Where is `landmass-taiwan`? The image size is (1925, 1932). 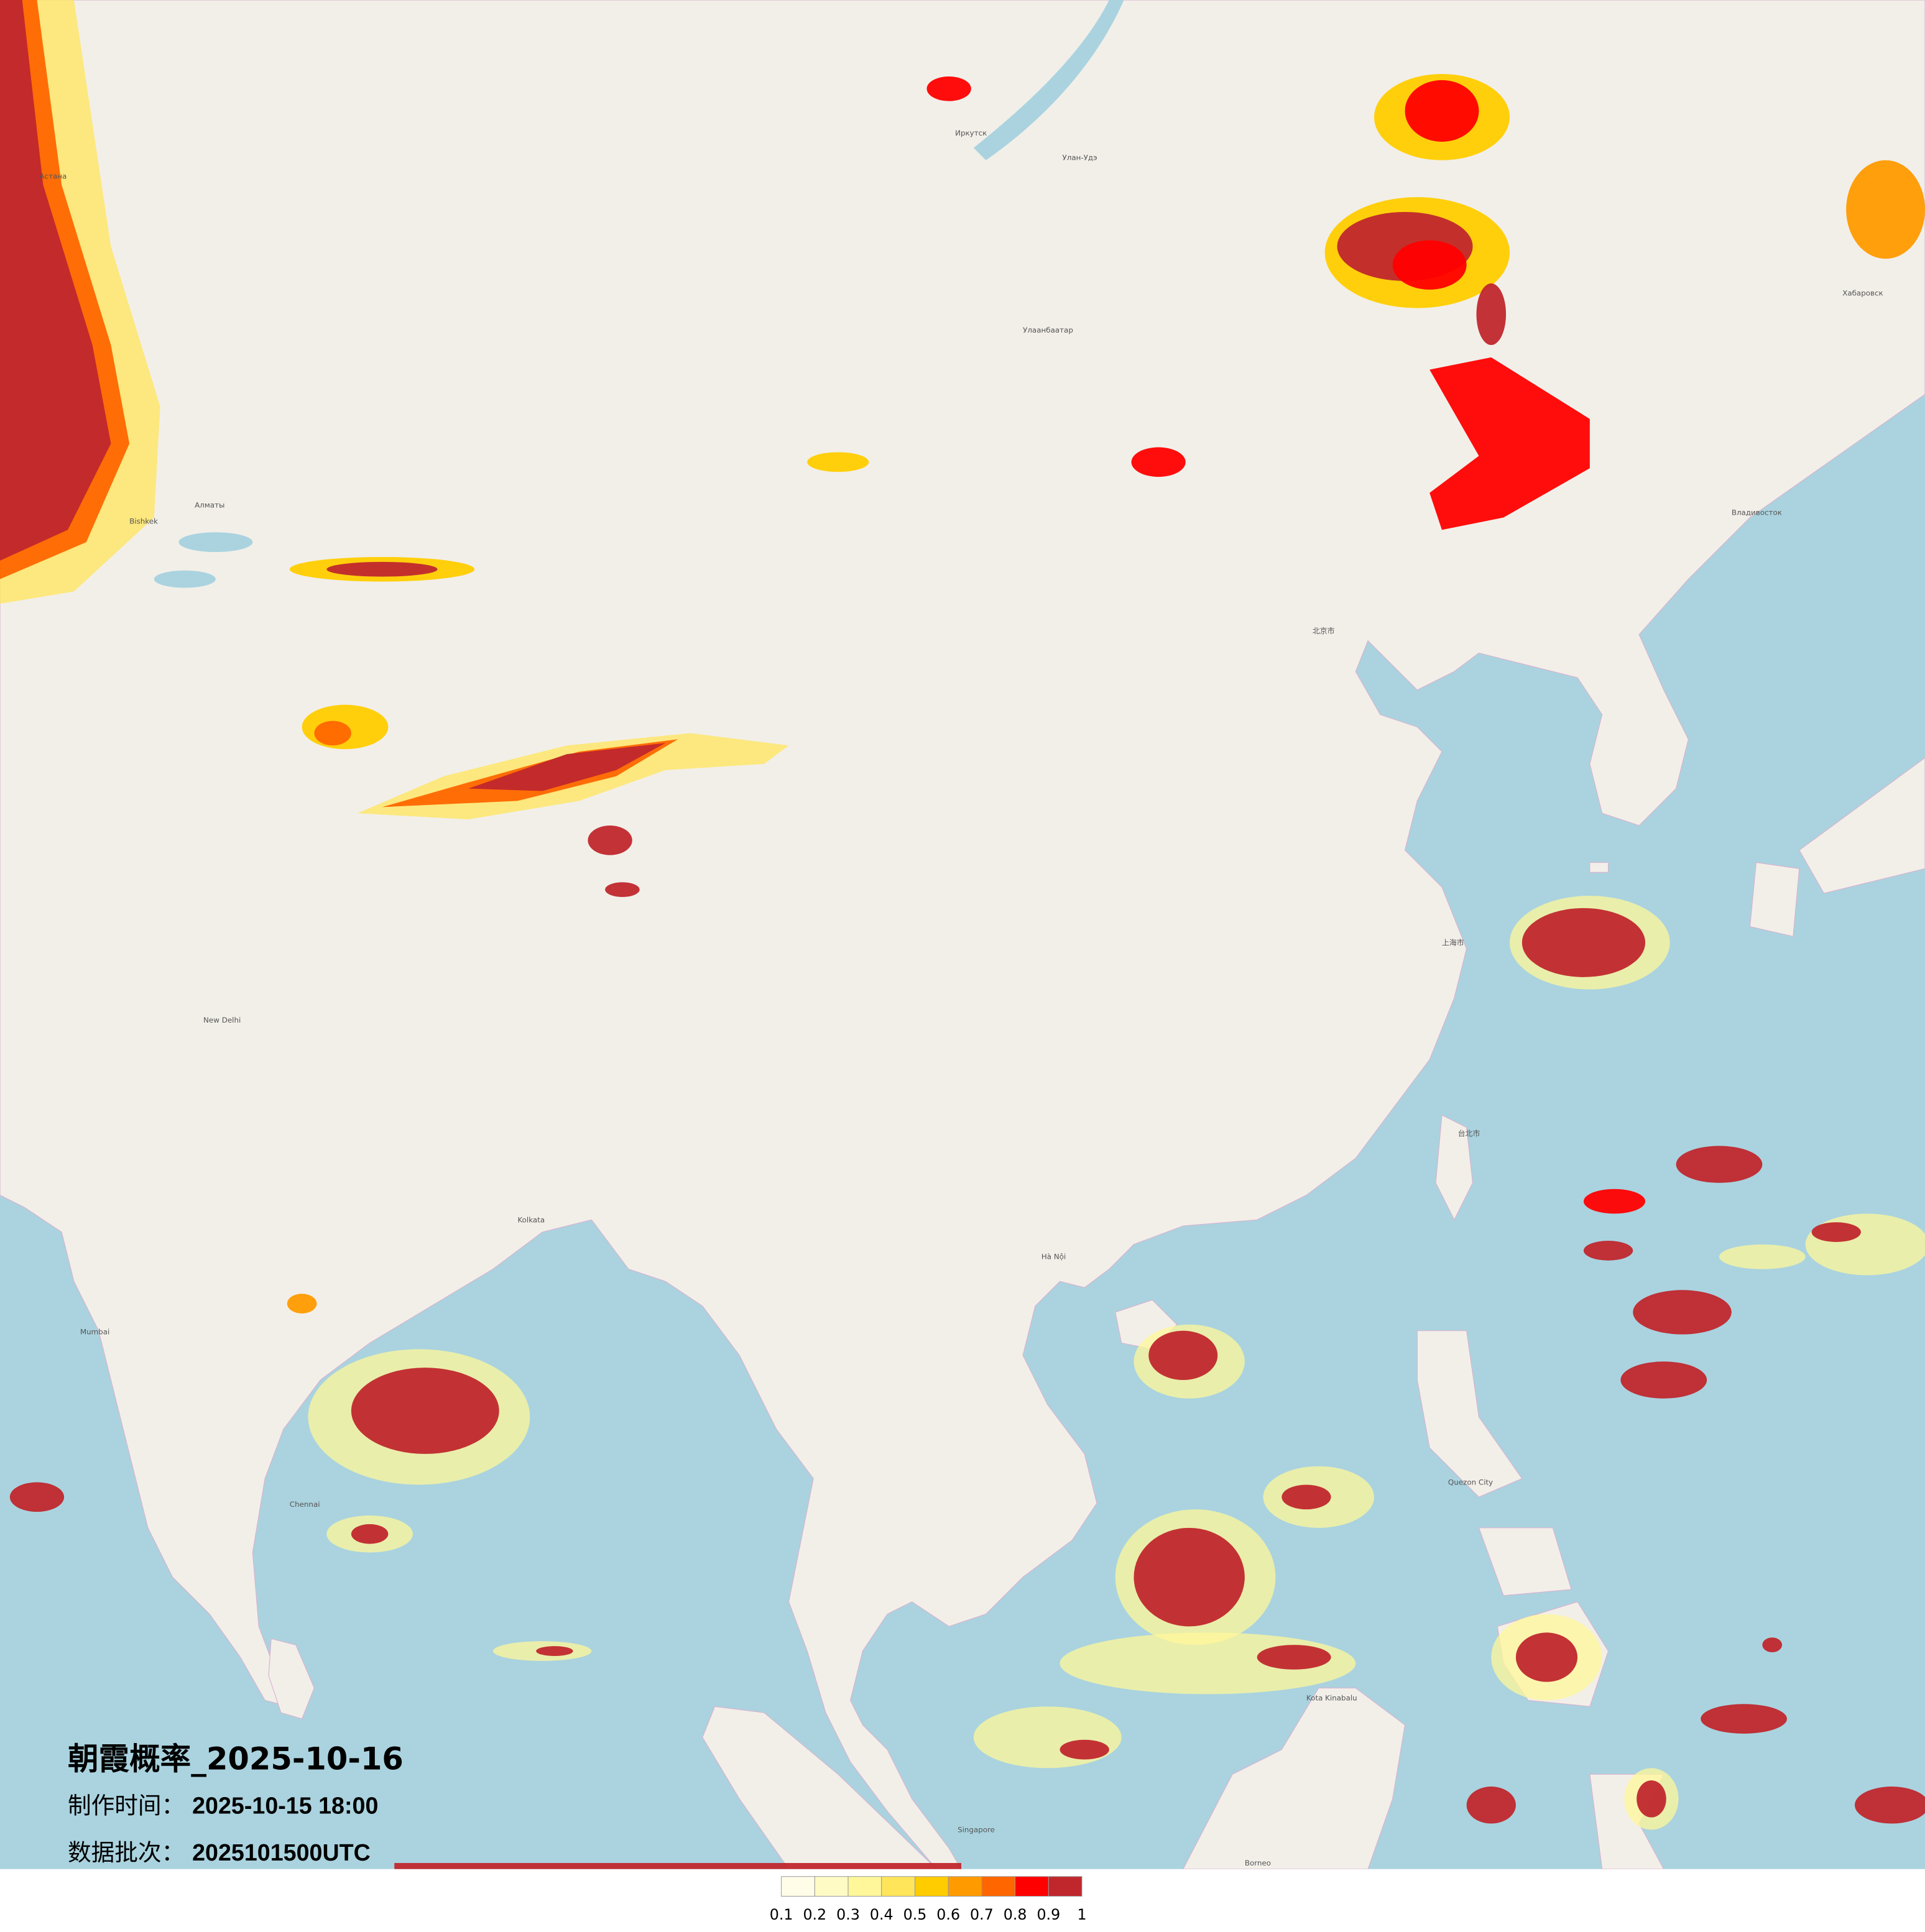 landmass-taiwan is located at coordinates (1454, 1167).